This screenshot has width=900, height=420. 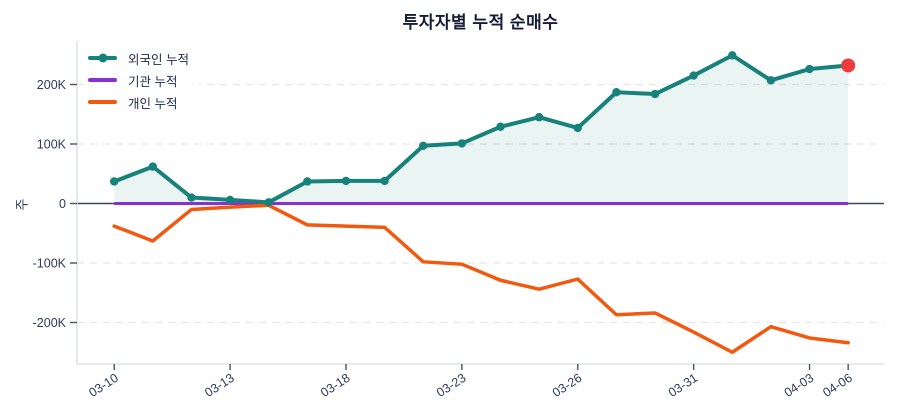 I want to click on legend-item-individual: 개인 누적, so click(x=138, y=102).